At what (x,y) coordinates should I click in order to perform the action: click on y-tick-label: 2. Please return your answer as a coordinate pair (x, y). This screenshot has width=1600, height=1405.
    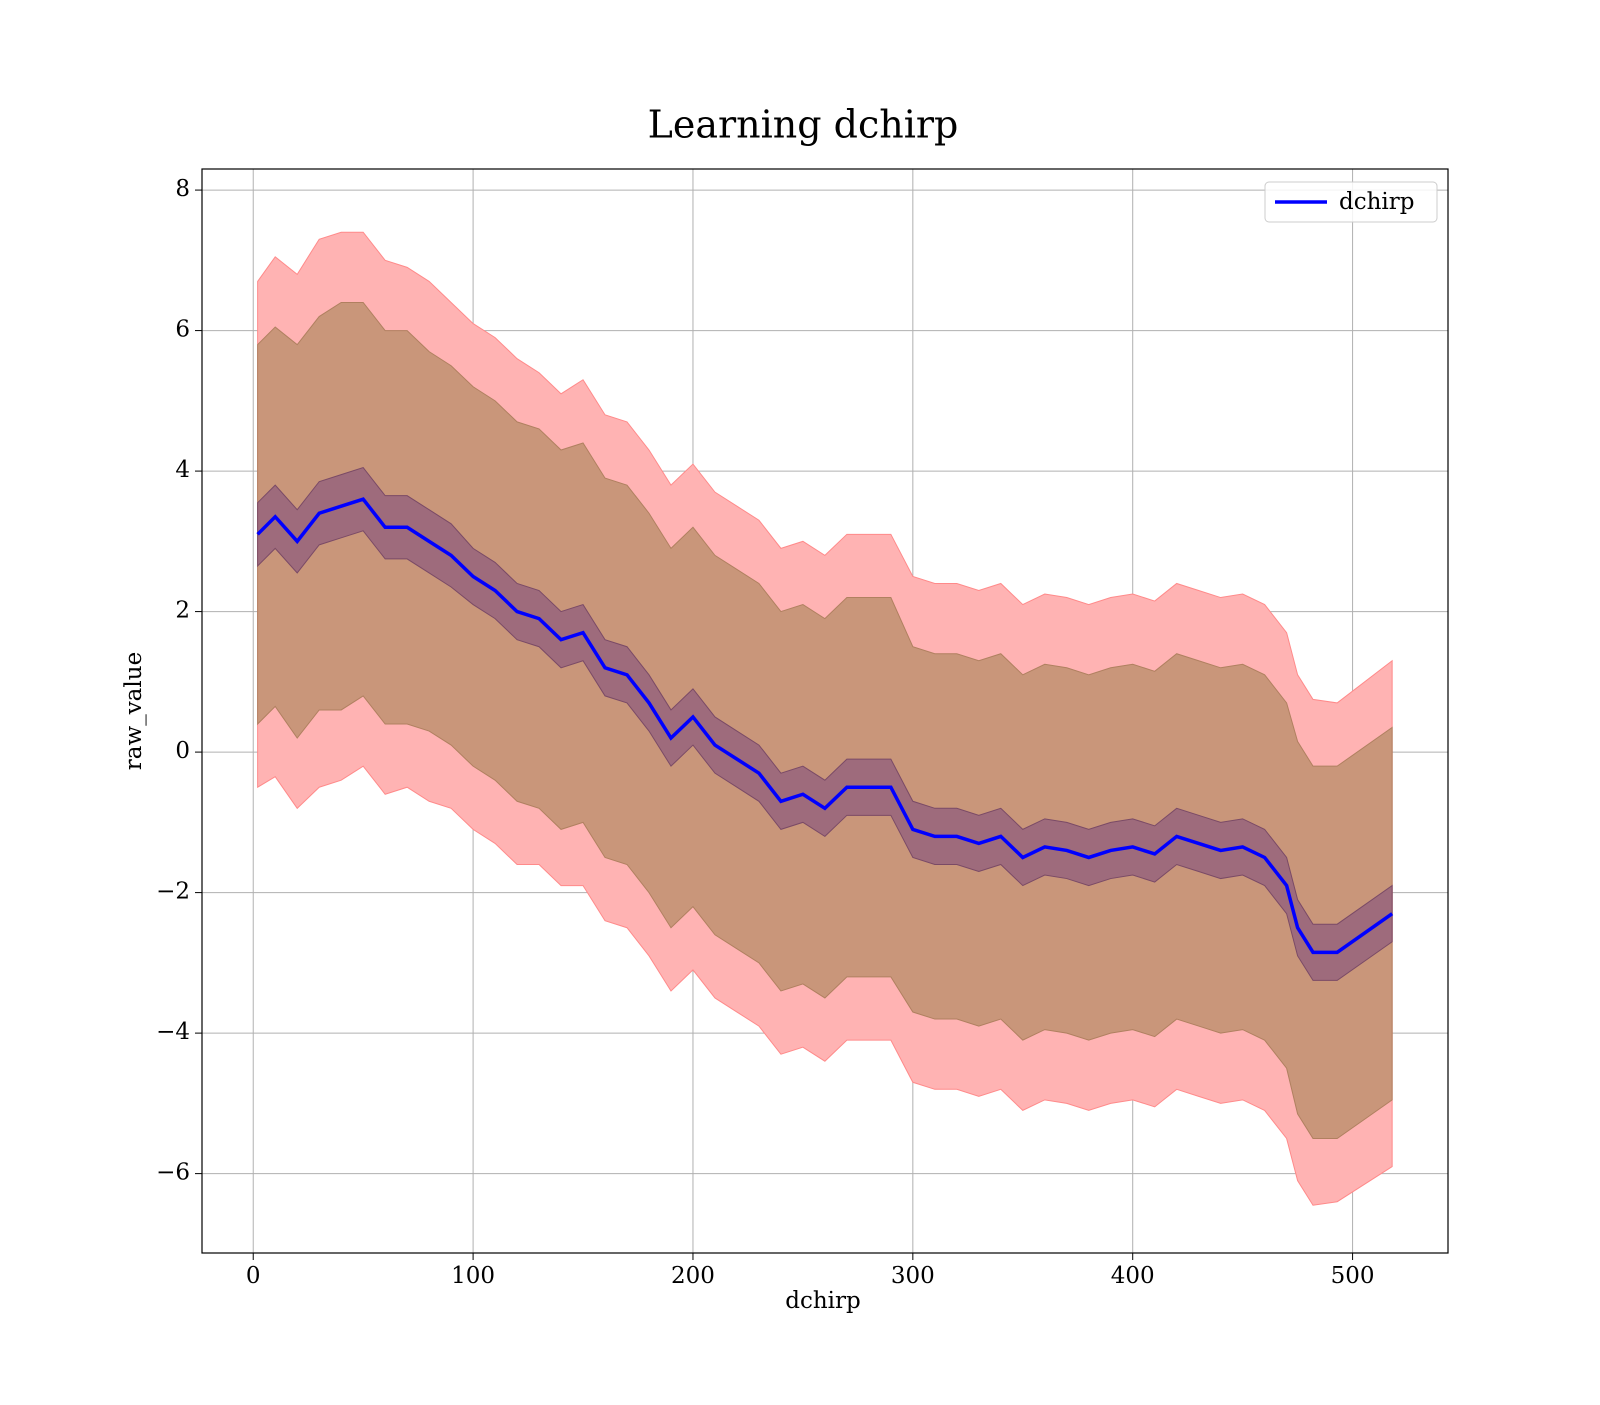
    Looking at the image, I should click on (182, 611).